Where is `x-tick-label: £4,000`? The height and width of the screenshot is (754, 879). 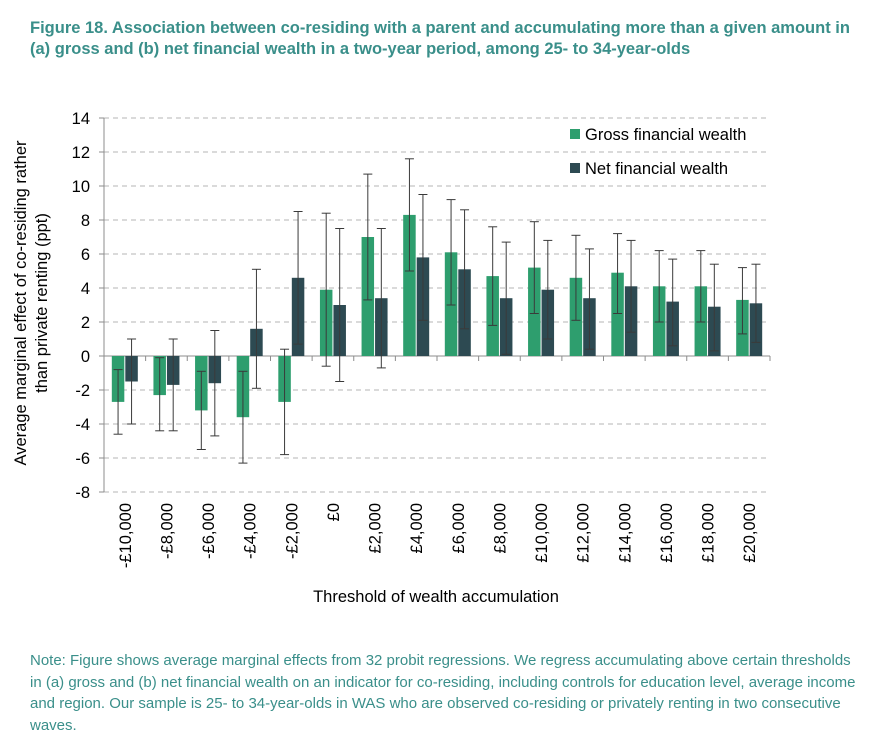 x-tick-label: £4,000 is located at coordinates (417, 528).